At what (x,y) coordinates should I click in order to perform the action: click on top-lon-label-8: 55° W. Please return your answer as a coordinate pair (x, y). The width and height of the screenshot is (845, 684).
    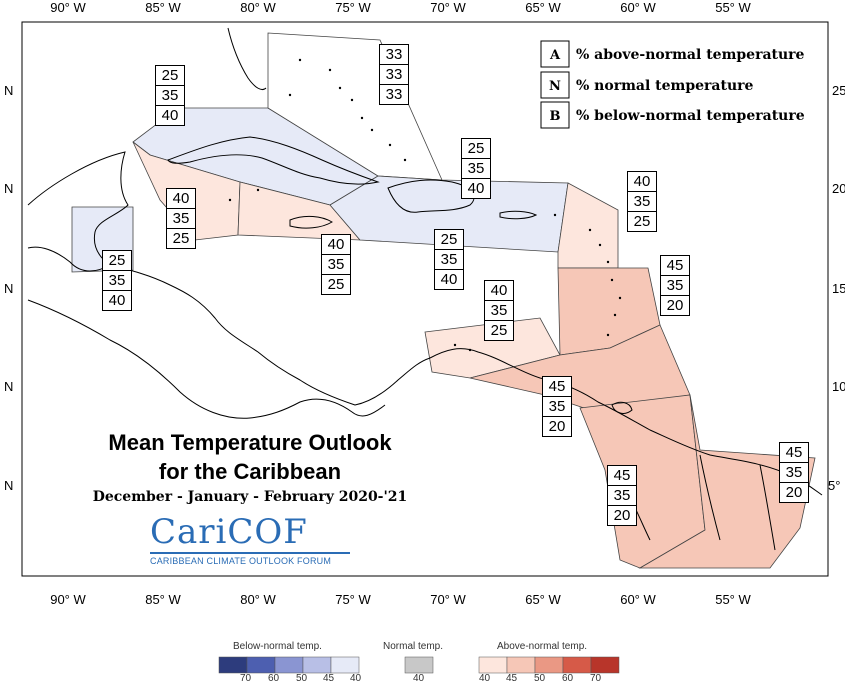
    Looking at the image, I should click on (733, 7).